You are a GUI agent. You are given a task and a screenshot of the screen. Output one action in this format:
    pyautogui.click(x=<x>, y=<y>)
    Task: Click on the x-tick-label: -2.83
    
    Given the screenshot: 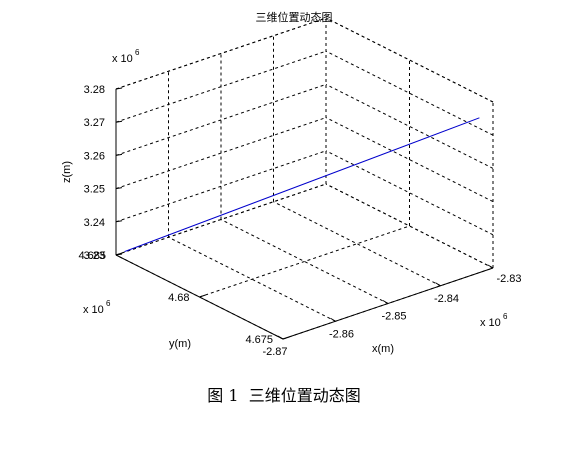 What is the action you would take?
    pyautogui.click(x=508, y=279)
    